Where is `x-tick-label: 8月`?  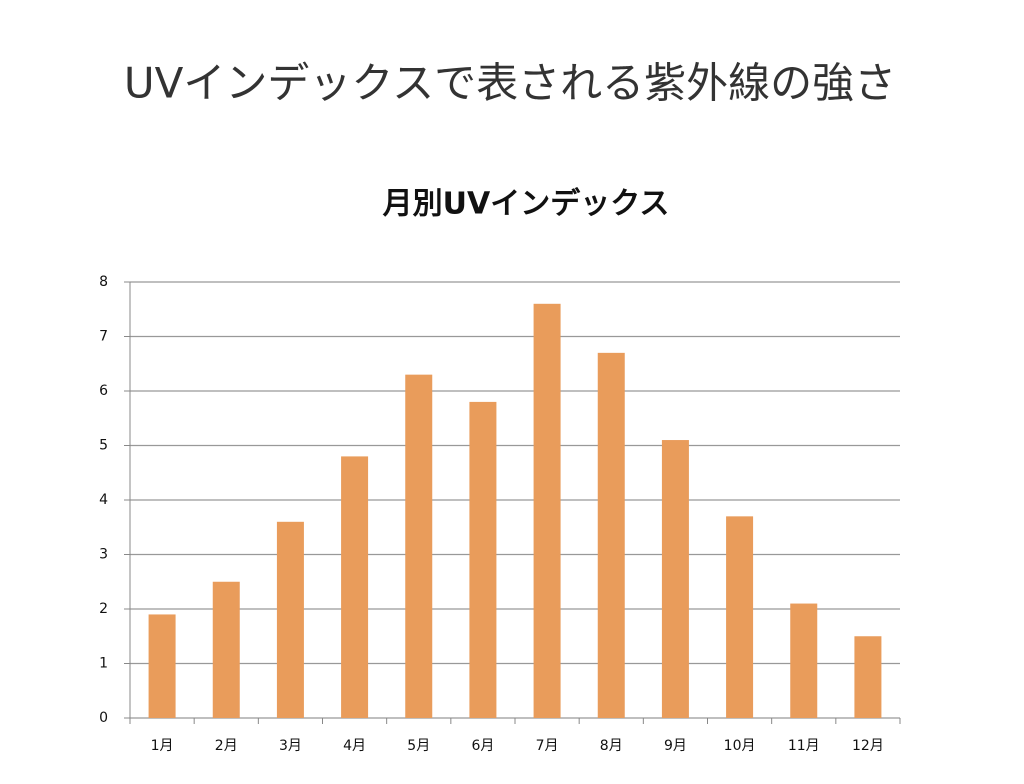 x-tick-label: 8月 is located at coordinates (611, 746).